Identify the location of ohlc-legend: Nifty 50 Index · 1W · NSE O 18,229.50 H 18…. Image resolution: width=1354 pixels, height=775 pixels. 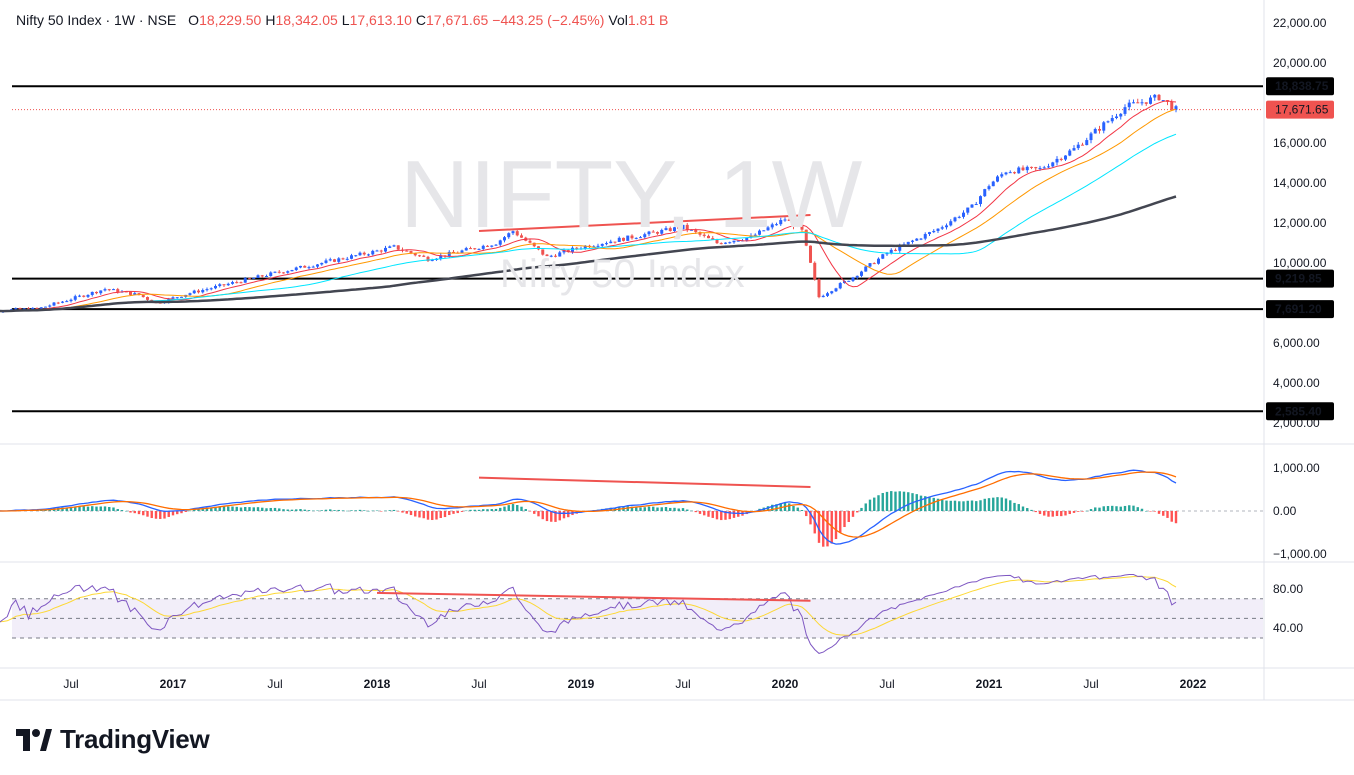
(344, 20).